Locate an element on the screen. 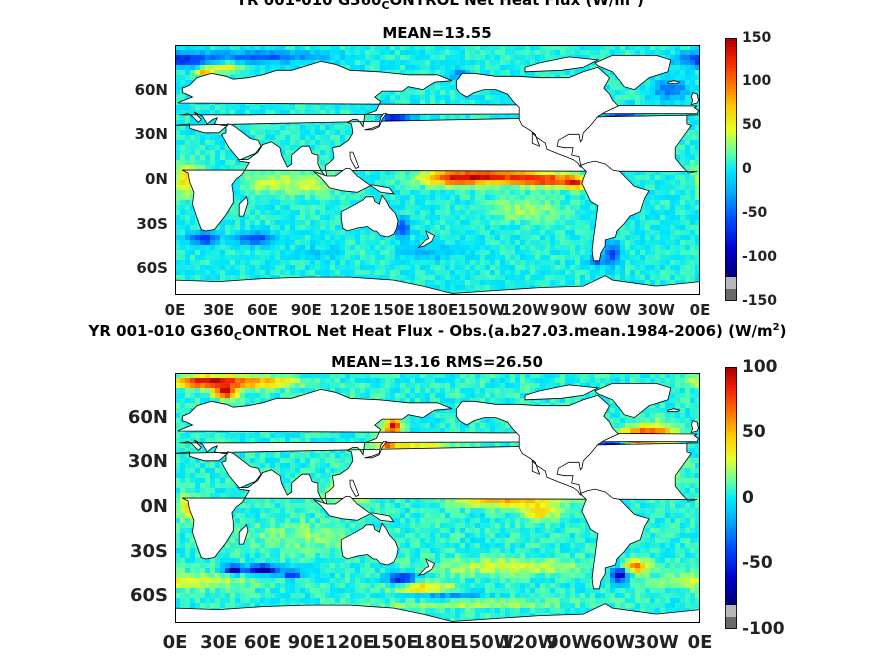 The image size is (875, 656). top-title-sub: C is located at coordinates (385, 6).